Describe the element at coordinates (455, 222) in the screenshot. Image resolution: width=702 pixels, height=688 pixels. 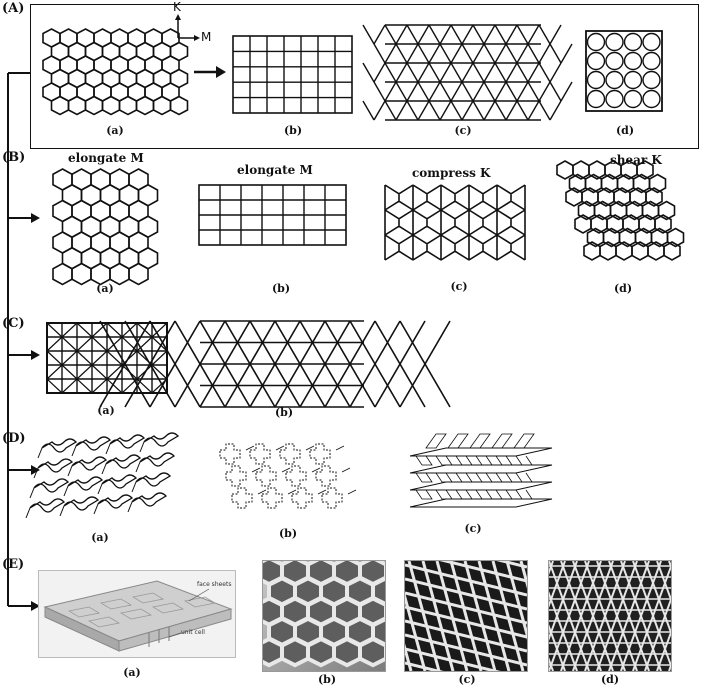
I see `reentrant-auxetic-lattice` at that location.